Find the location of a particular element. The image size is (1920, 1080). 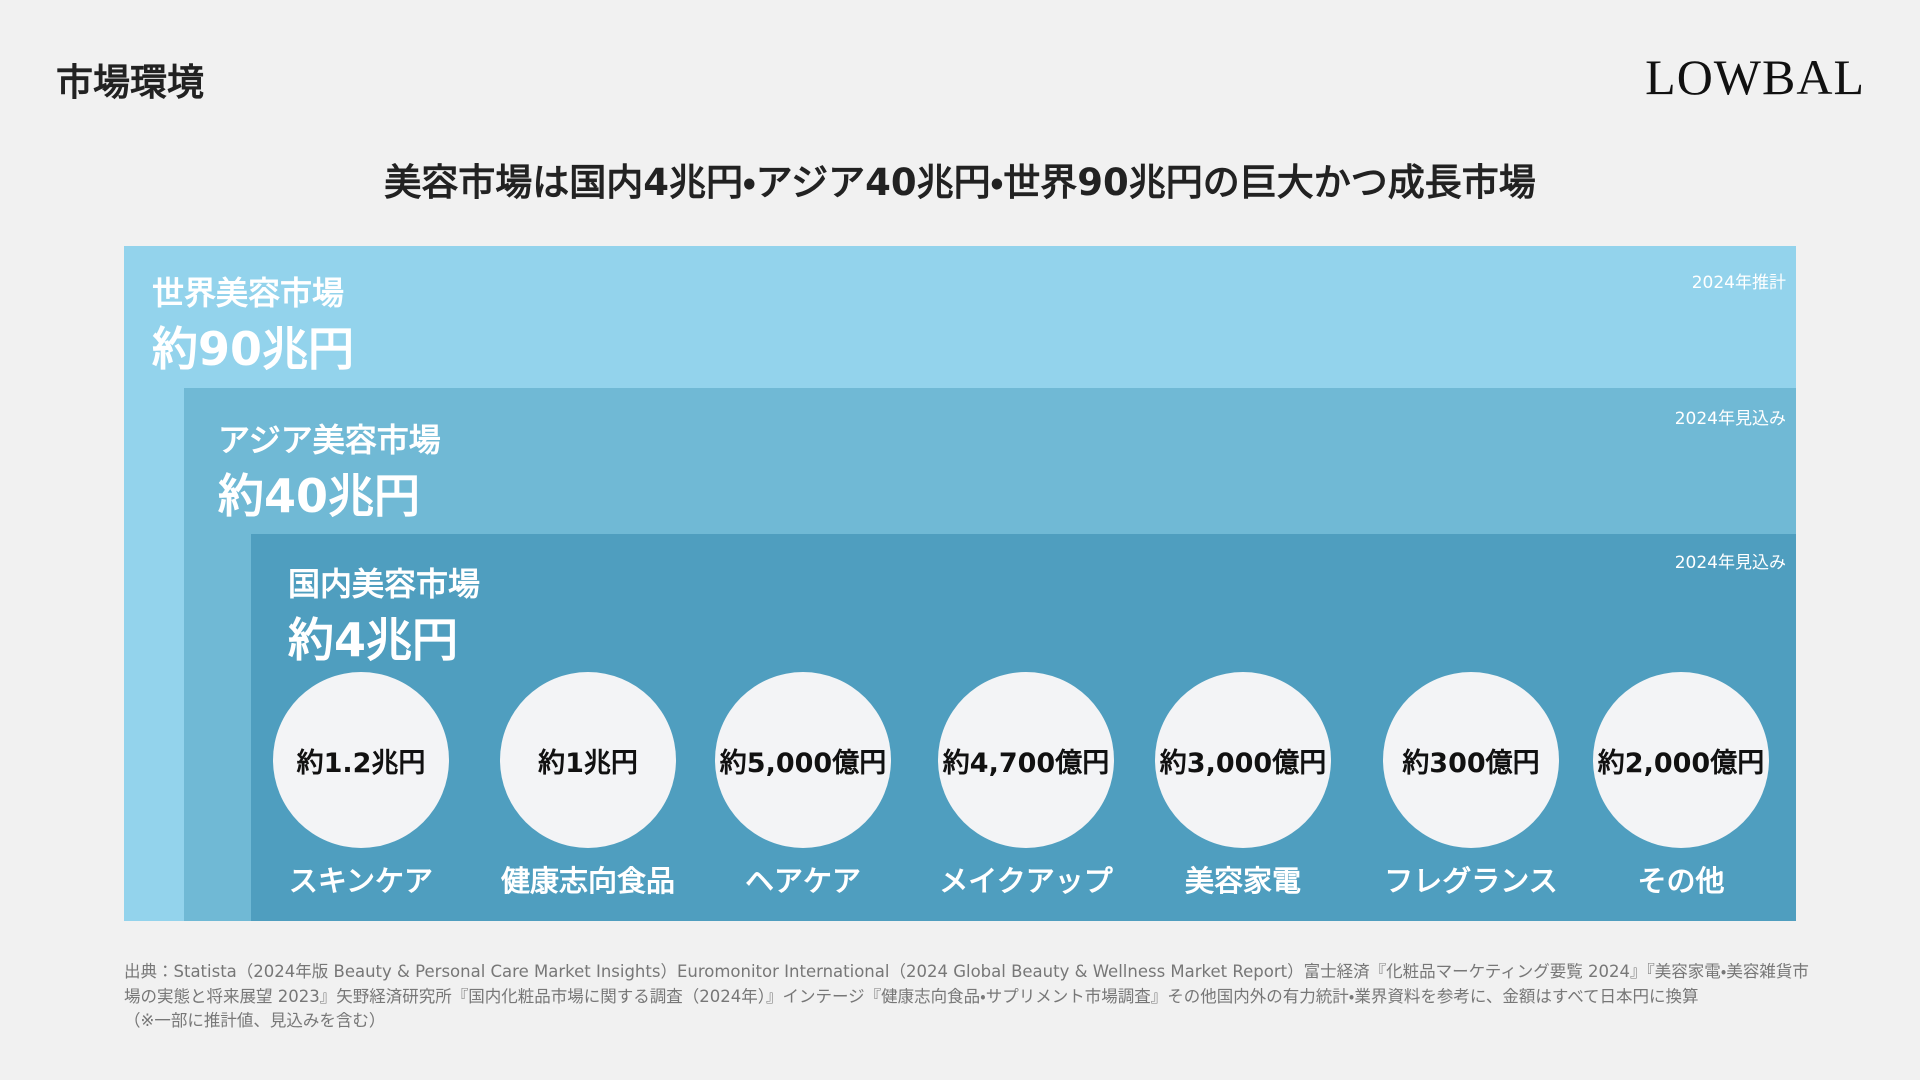

segment-label: フレグランス is located at coordinates (1471, 881).